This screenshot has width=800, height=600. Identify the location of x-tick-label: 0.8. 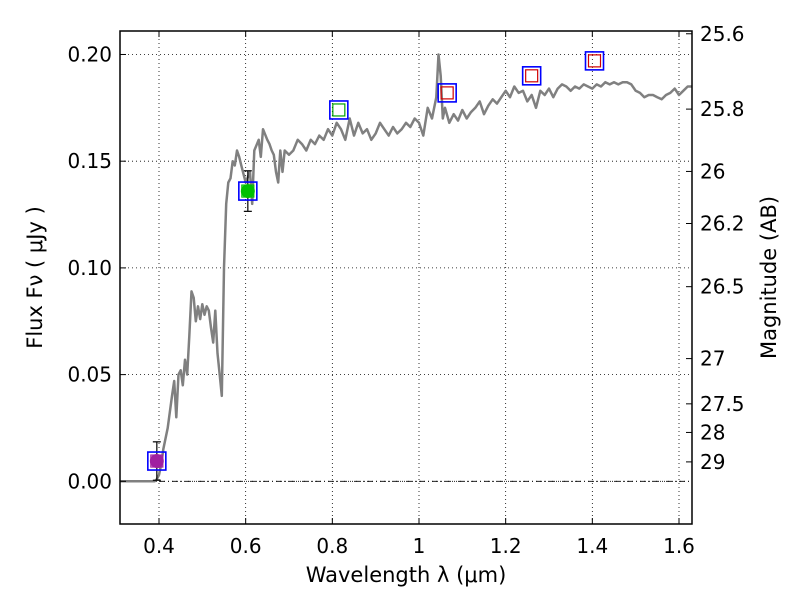
(332, 546).